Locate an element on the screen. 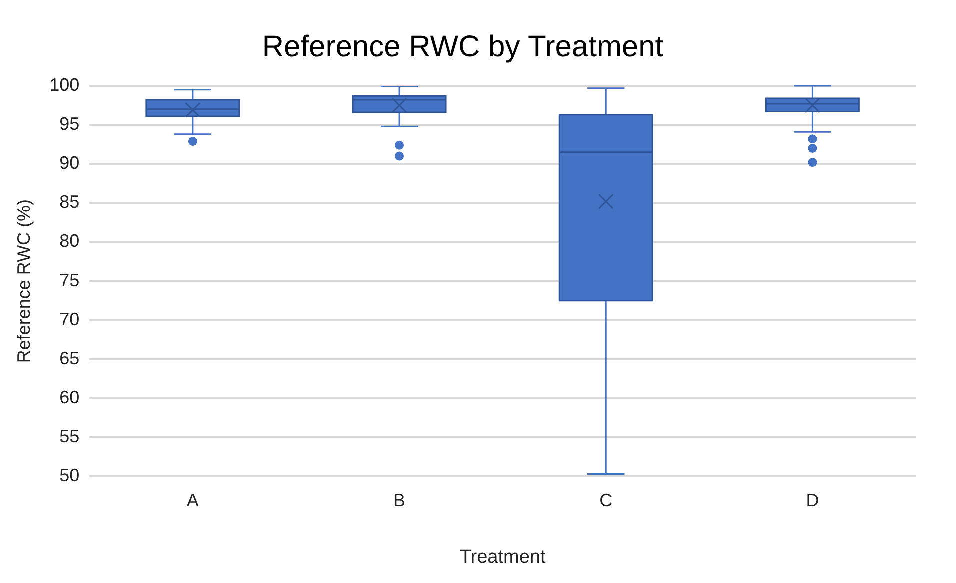 The height and width of the screenshot is (583, 956). x-tick-label: C is located at coordinates (606, 500).